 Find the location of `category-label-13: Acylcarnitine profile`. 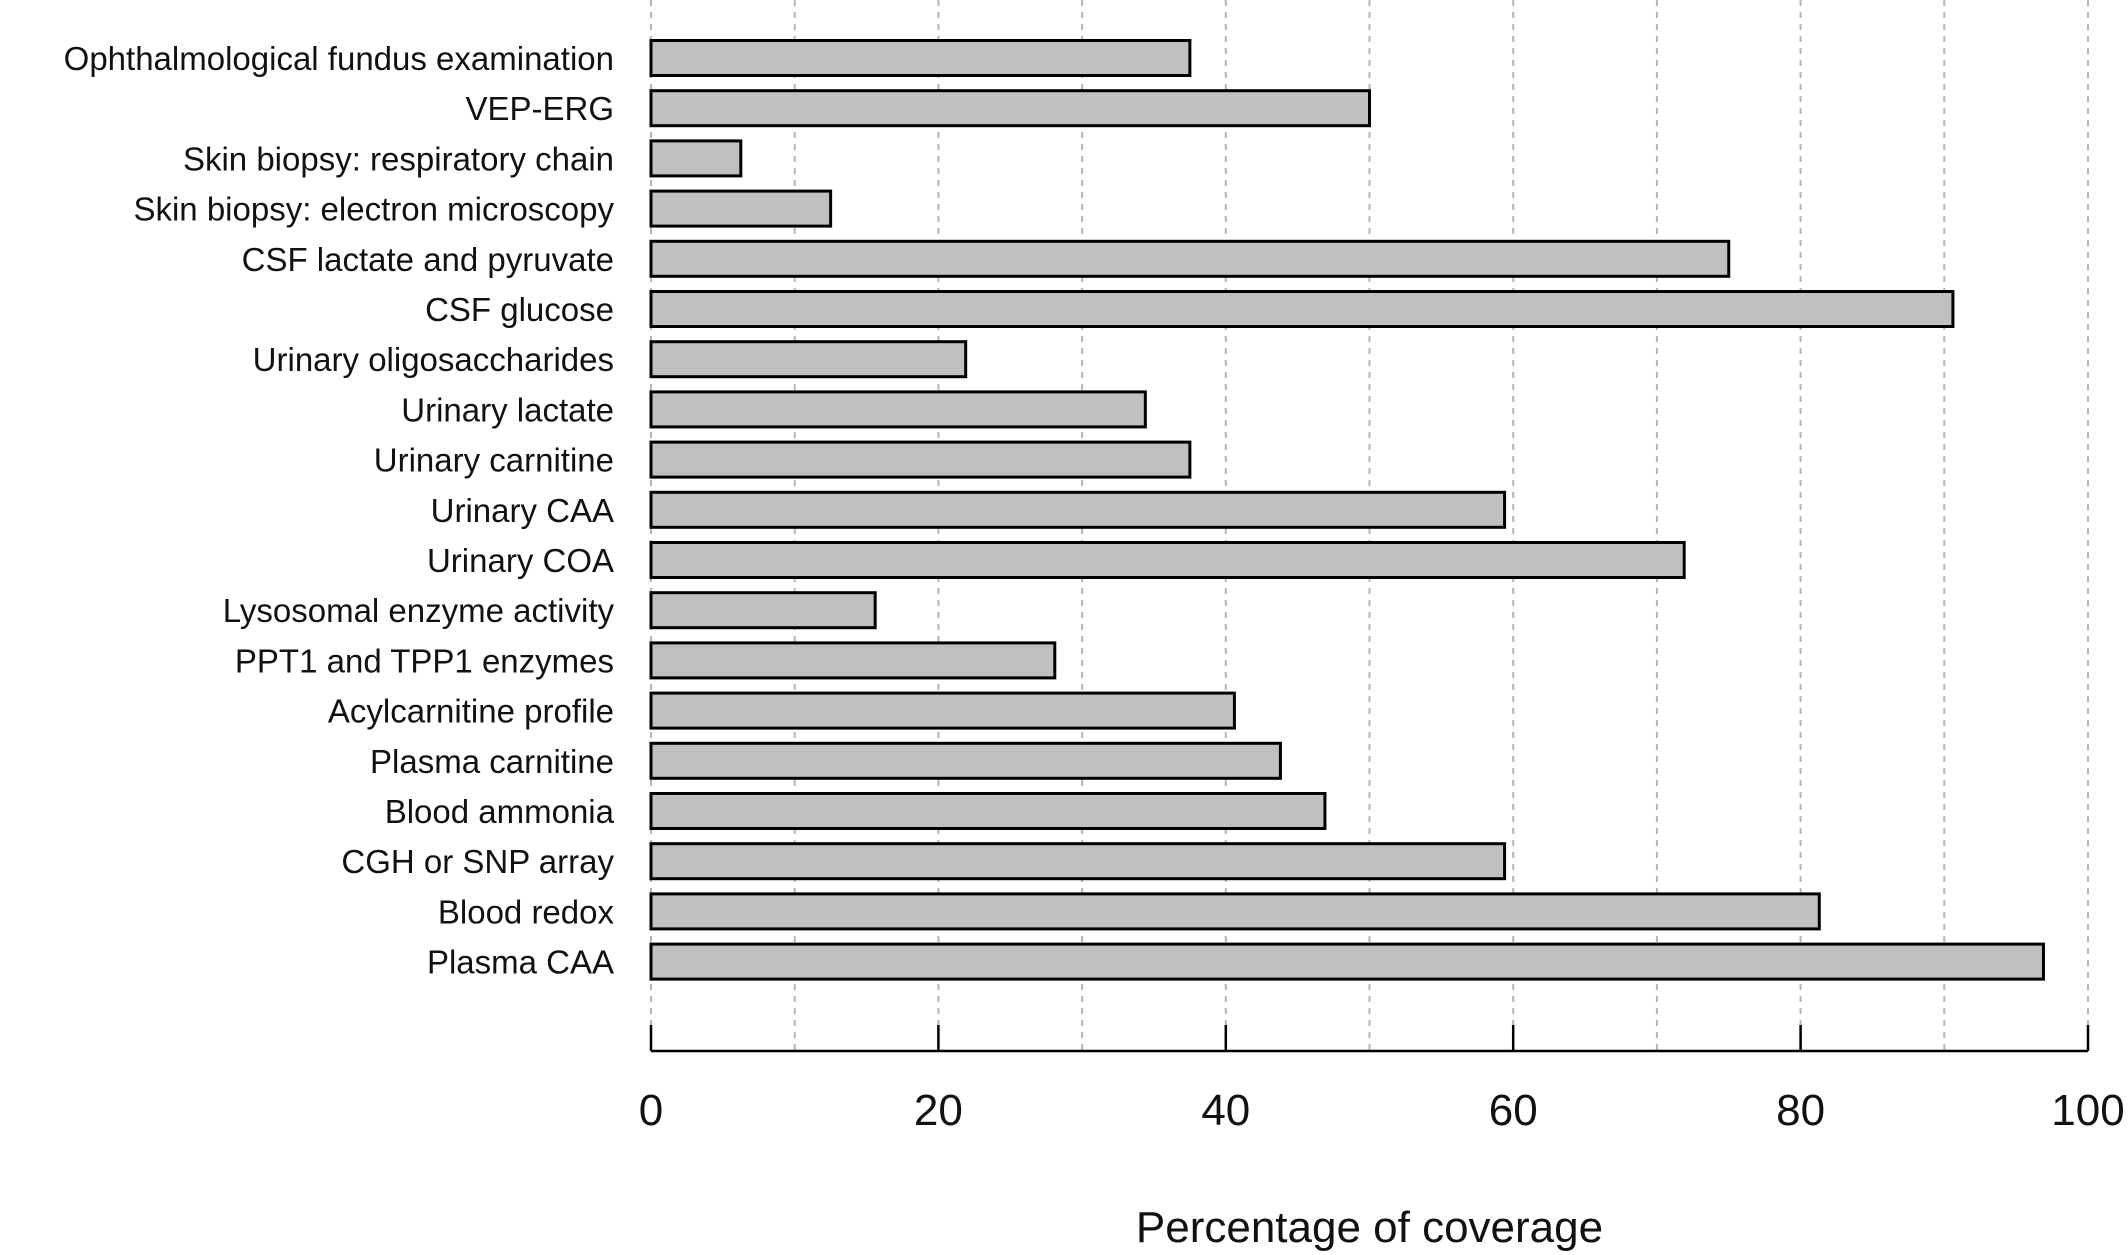

category-label-13: Acylcarnitine profile is located at coordinates (471, 711).